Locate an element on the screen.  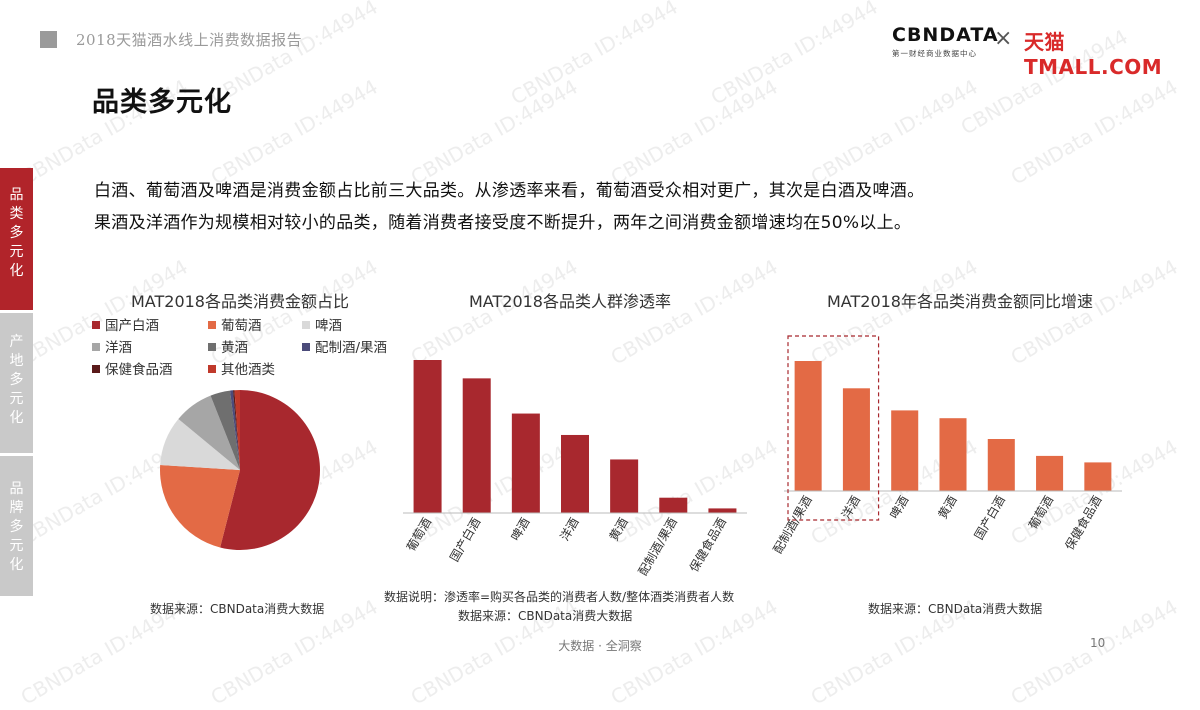
legend-label: 啤酒 is located at coordinates (328, 326).